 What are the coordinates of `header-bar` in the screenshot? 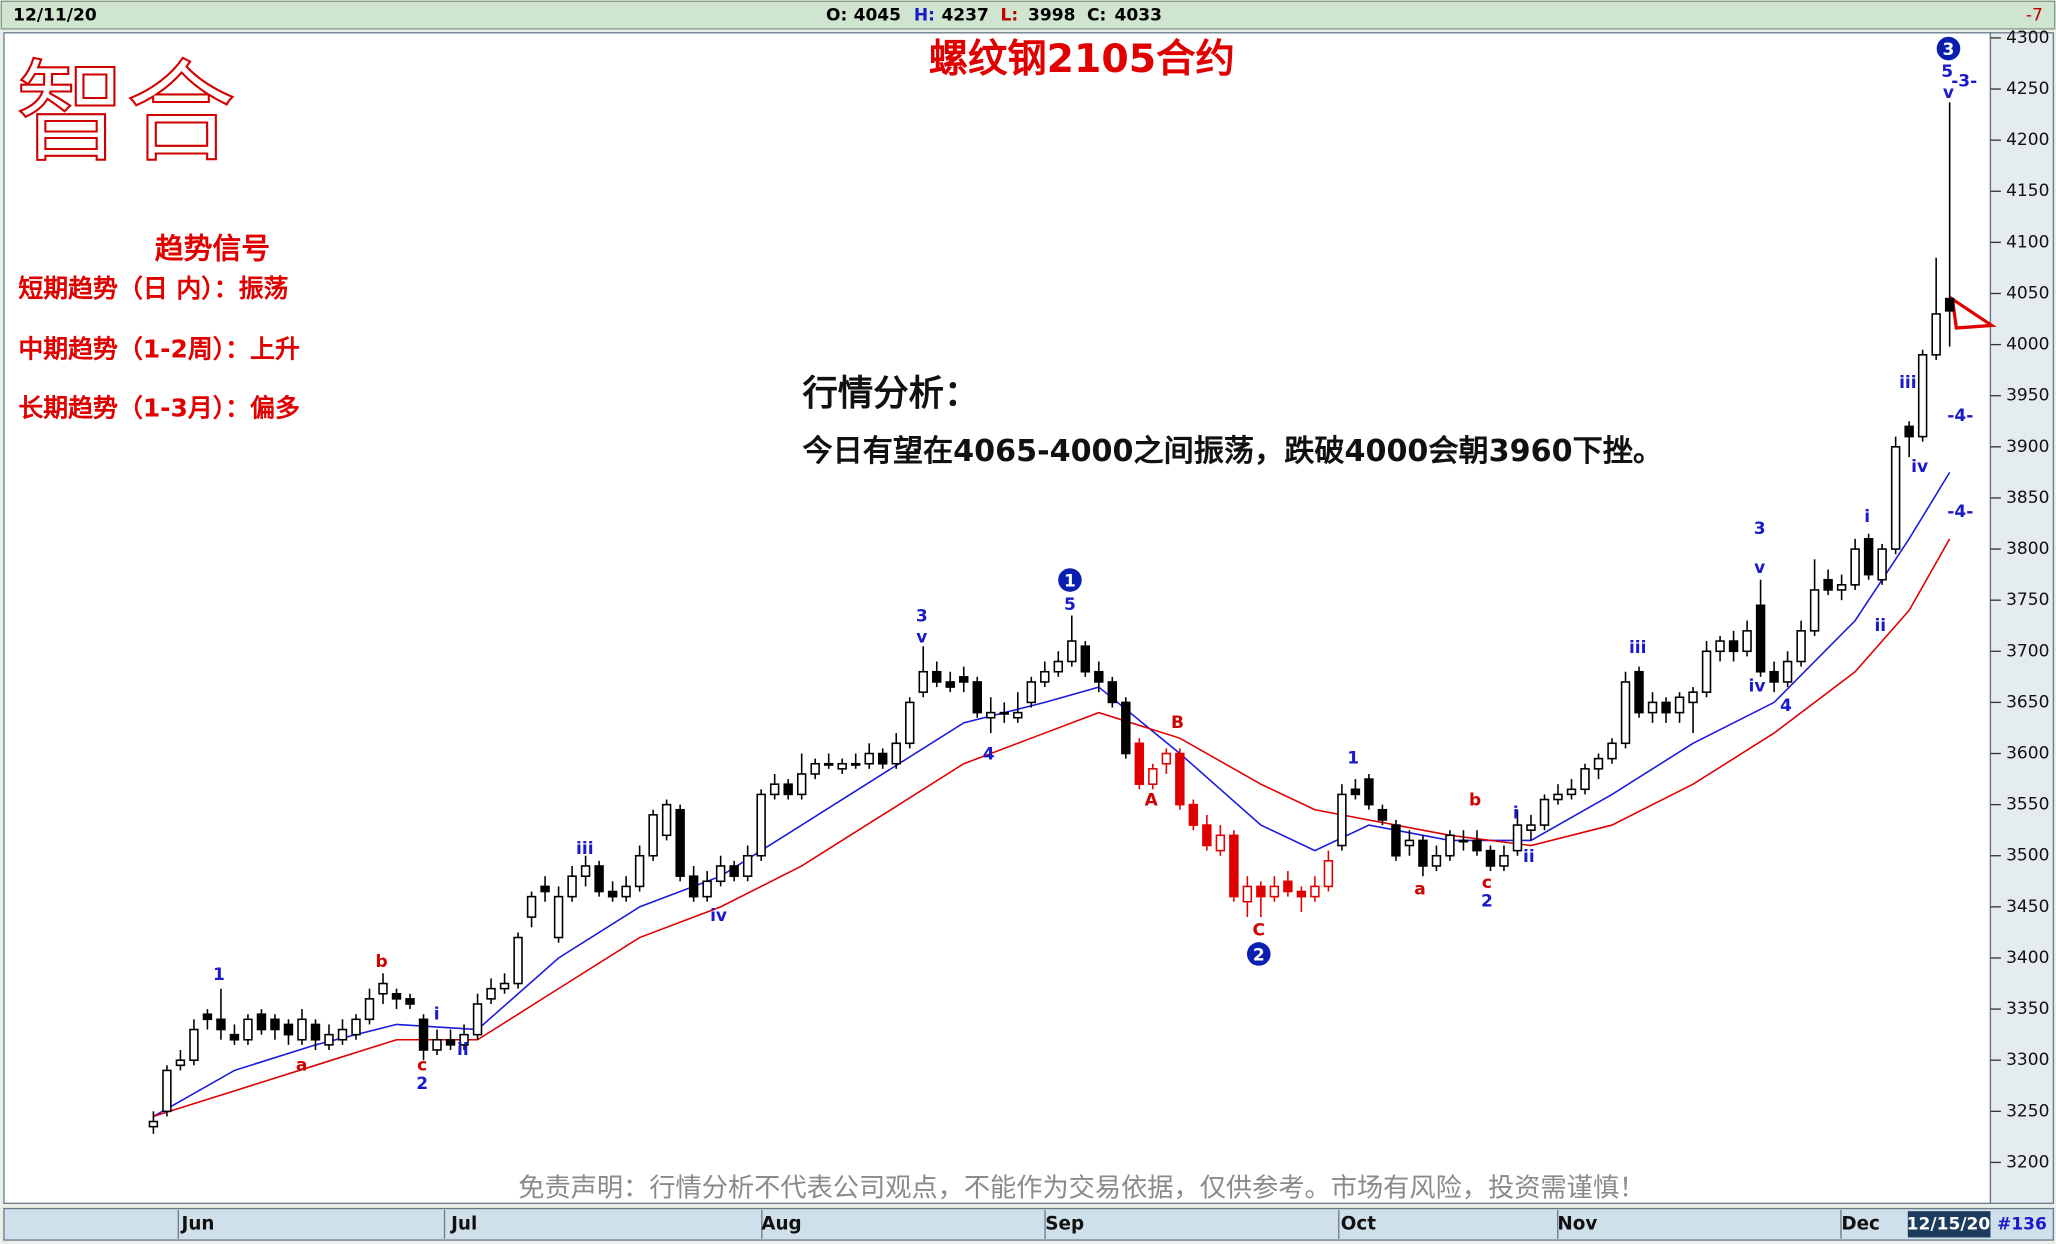 It's located at (1028, 15).